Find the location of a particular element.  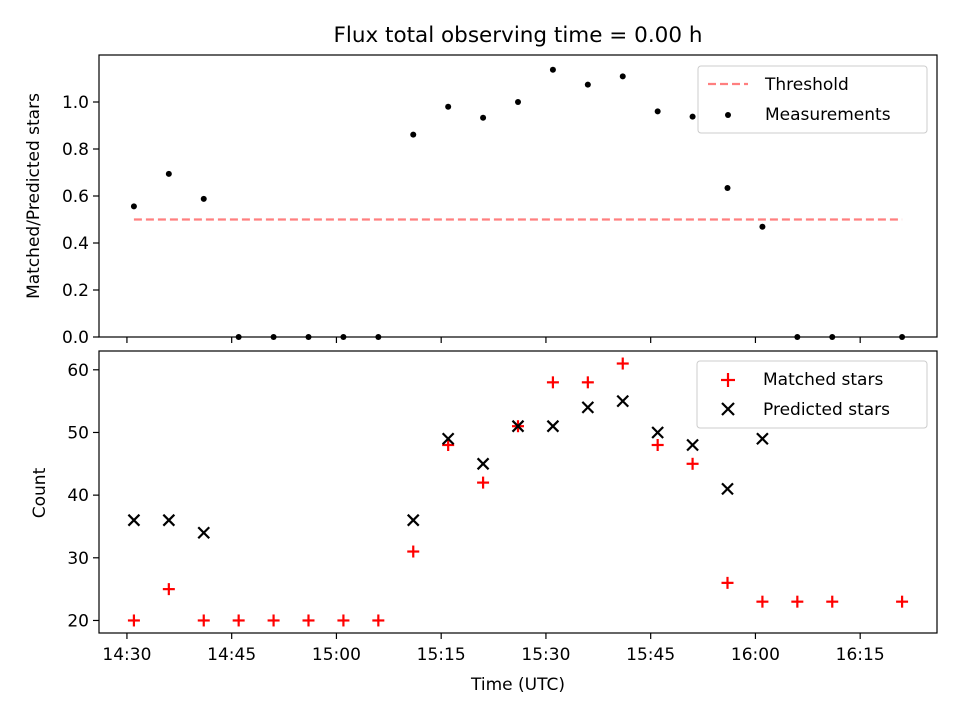

chart-title: Flux total observing time = 0.00 h is located at coordinates (518, 35).